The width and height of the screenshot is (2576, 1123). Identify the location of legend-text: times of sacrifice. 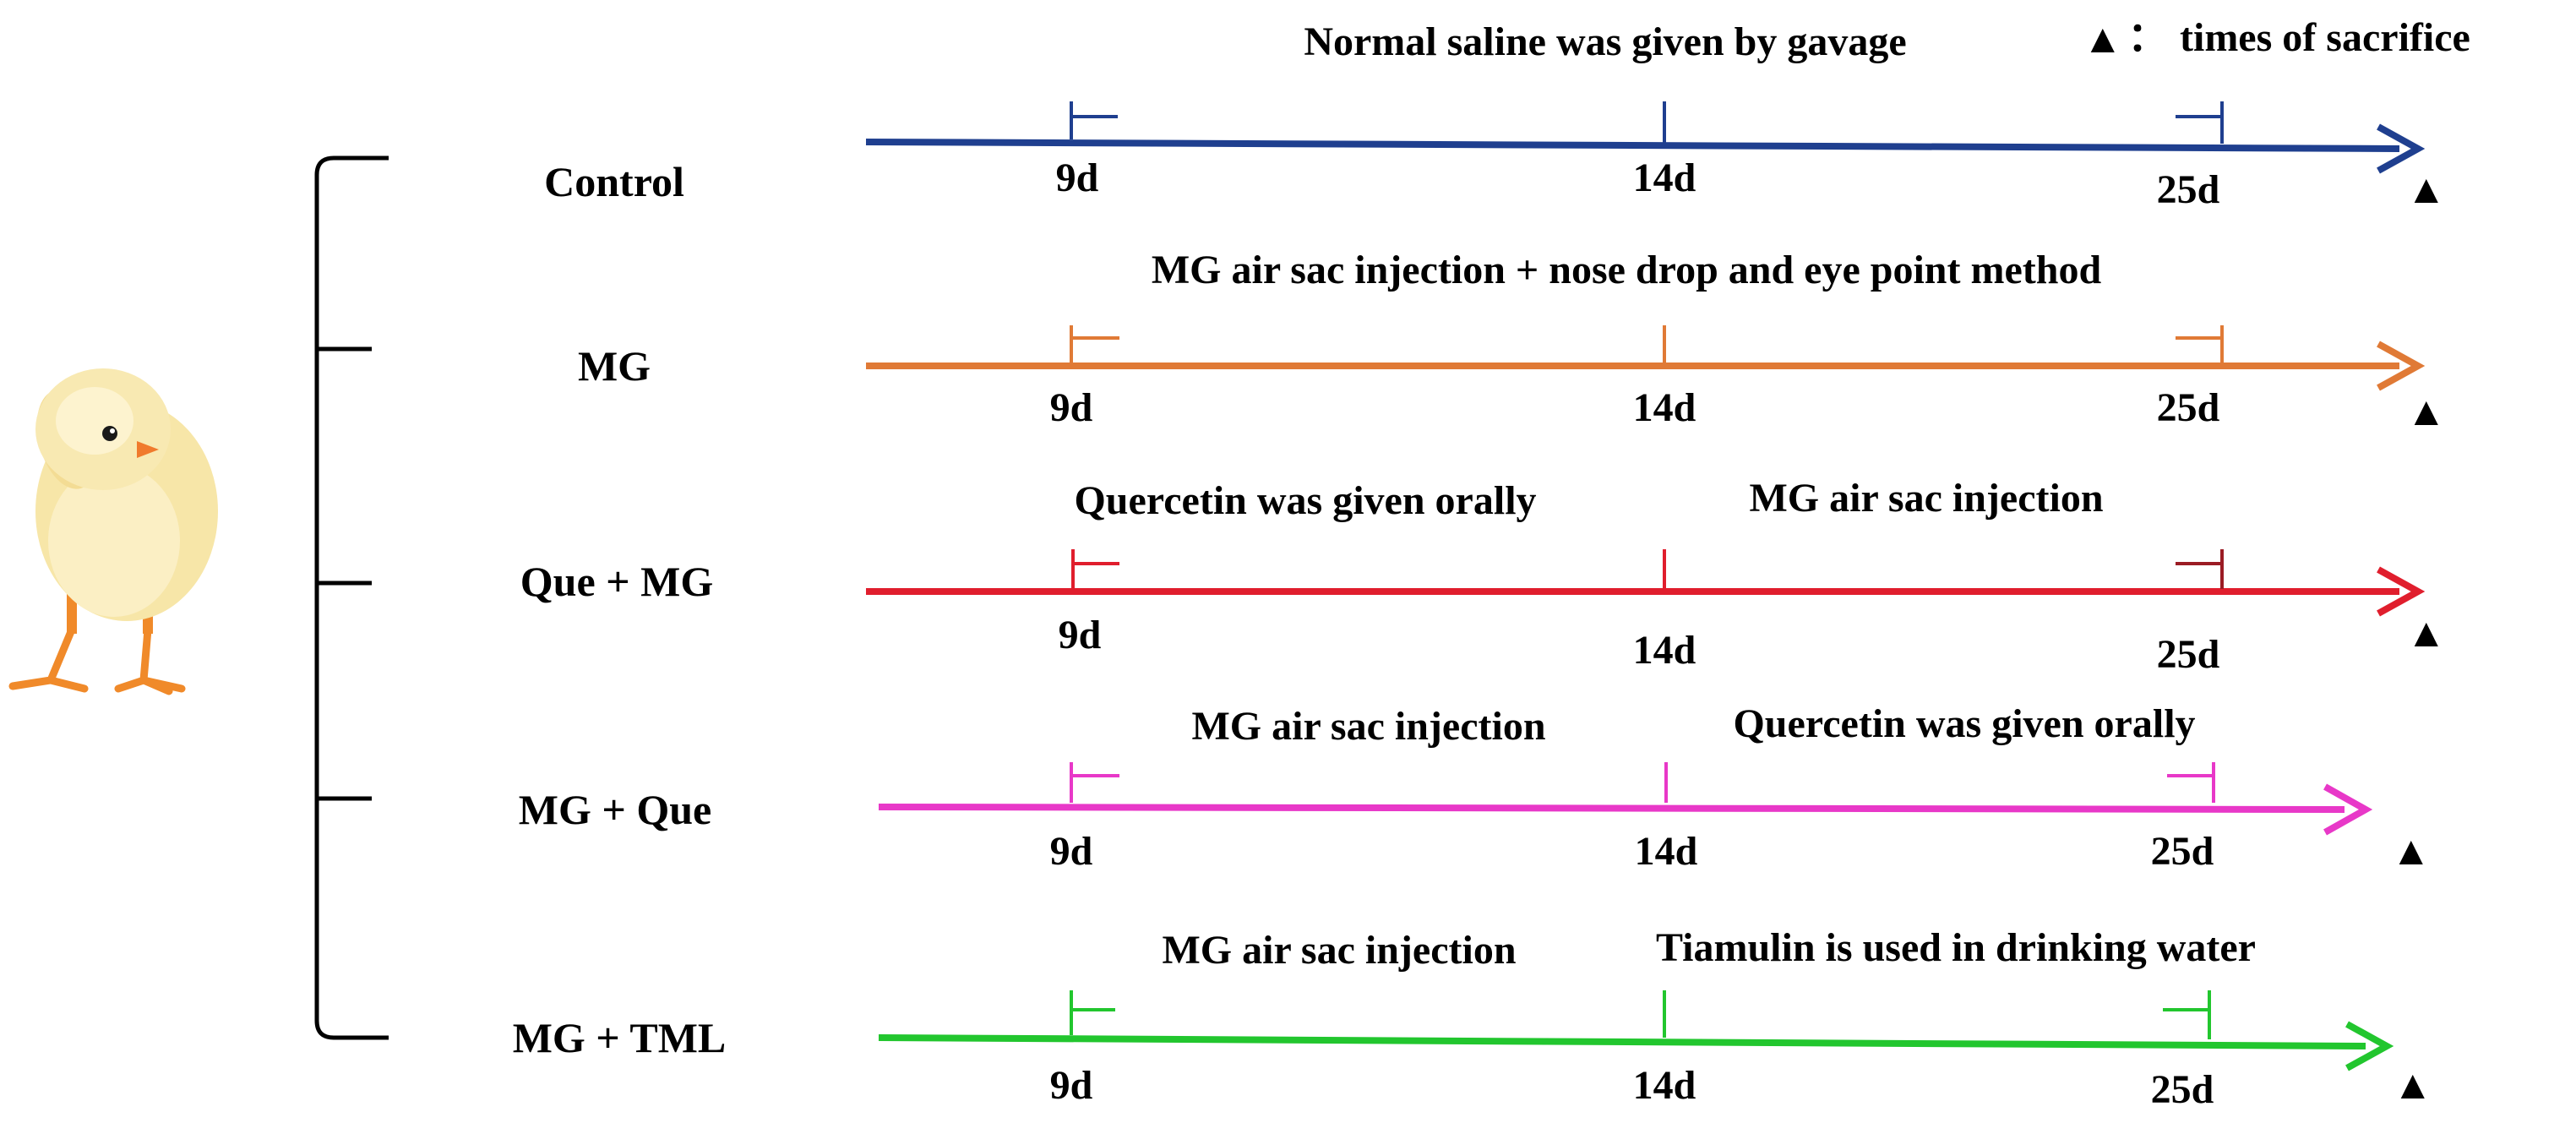
(2325, 37).